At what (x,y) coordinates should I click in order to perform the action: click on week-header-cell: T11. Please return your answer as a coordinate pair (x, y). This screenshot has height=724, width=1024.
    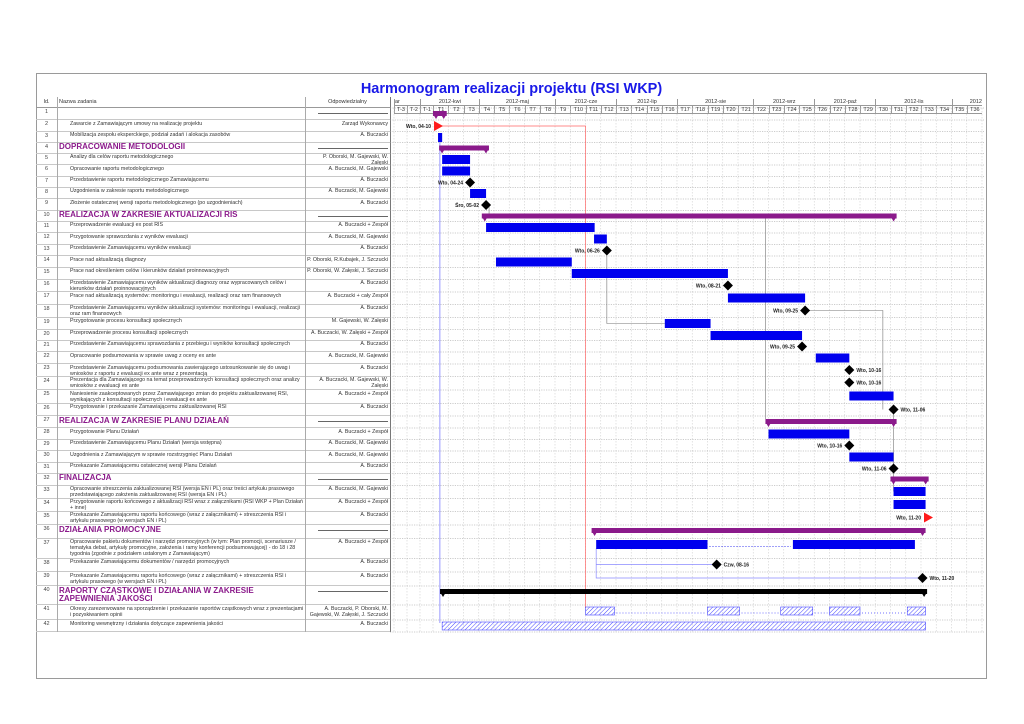
    Looking at the image, I should click on (593, 110).